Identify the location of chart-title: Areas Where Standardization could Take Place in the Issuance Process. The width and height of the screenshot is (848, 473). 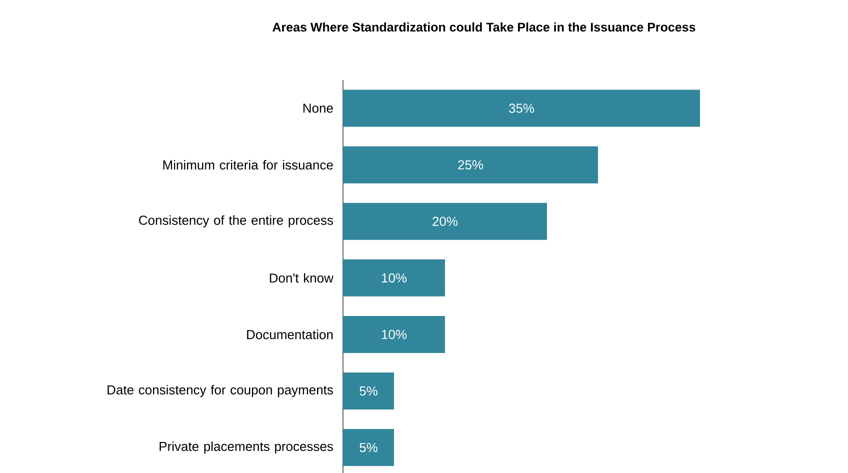
(484, 27).